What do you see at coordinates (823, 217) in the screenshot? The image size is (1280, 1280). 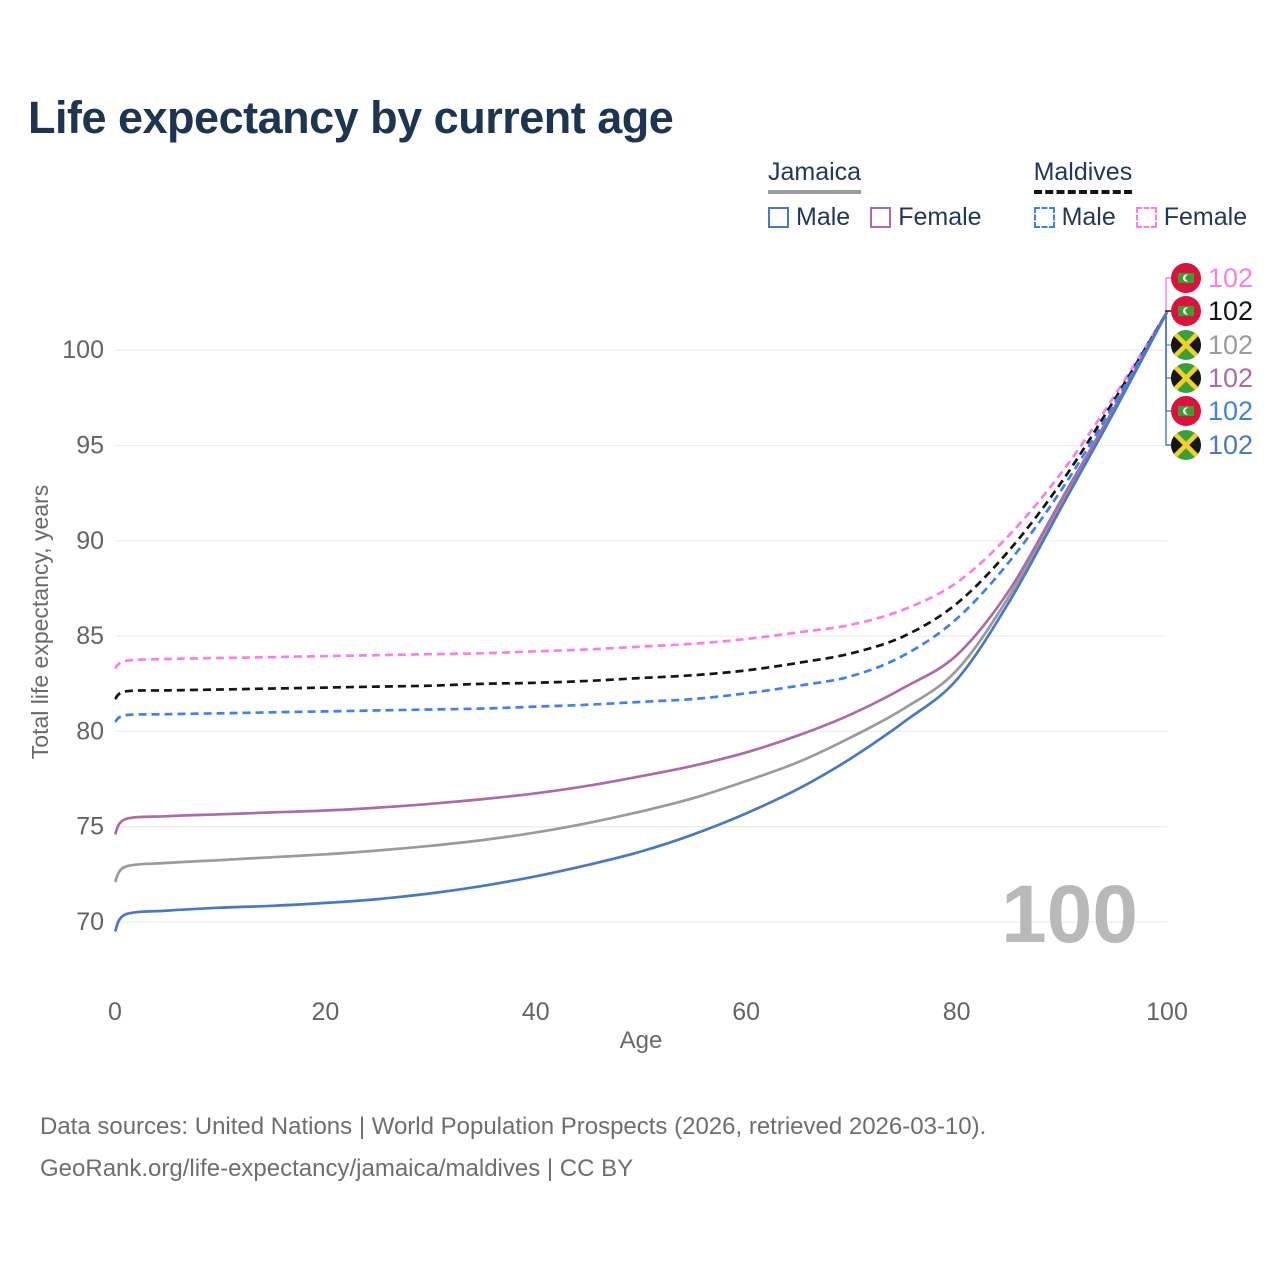 I see `legend-label-jamaica-male: Male` at bounding box center [823, 217].